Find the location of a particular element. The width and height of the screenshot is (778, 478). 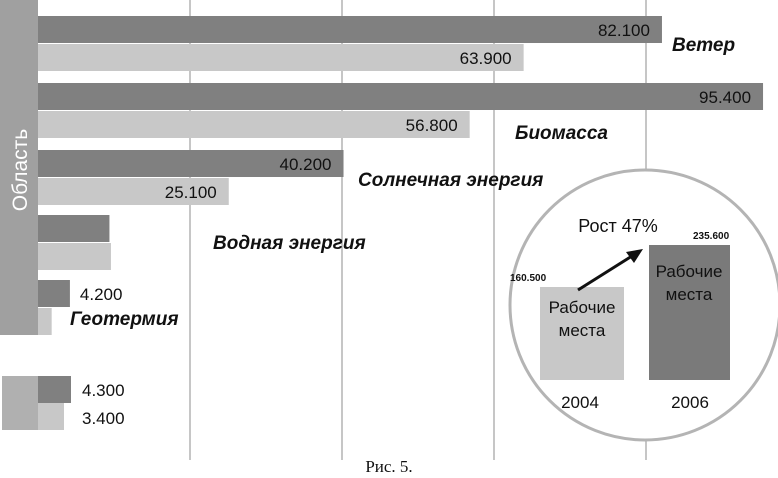

axis-label-panel is located at coordinates (19, 167).